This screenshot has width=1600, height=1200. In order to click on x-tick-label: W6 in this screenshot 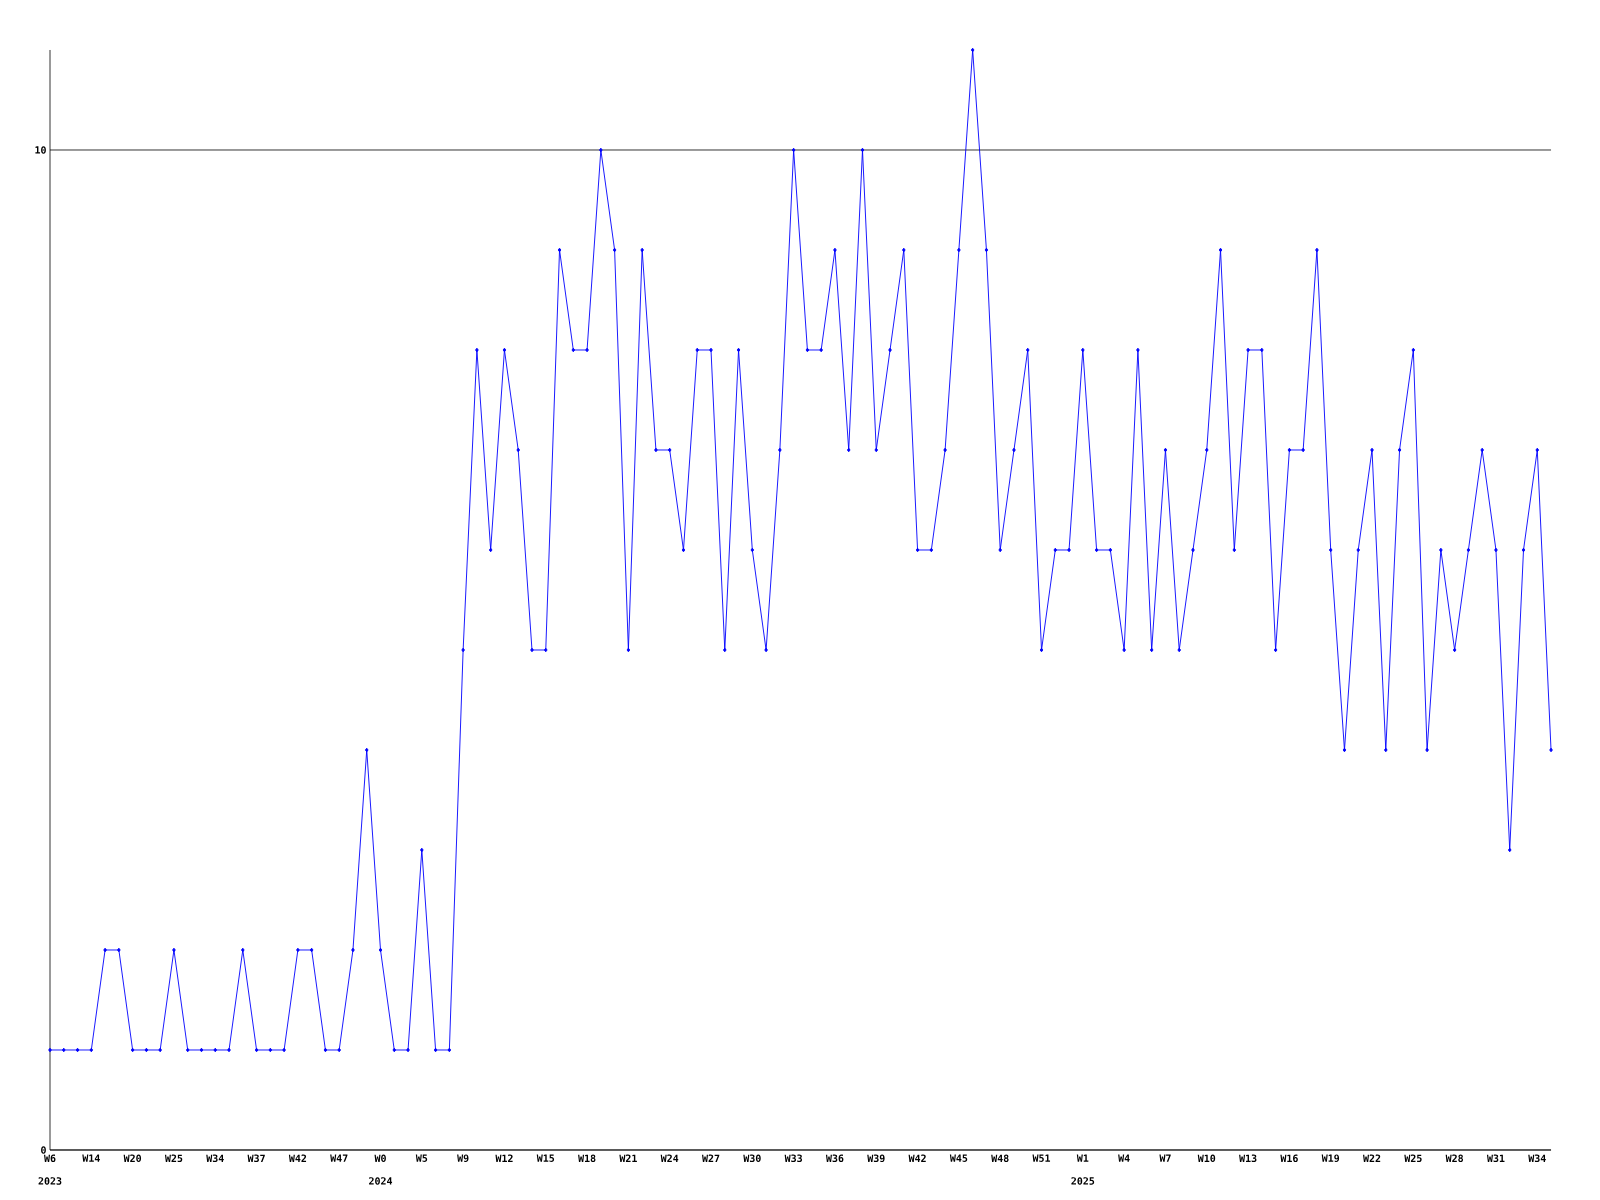, I will do `click(50, 1158)`.